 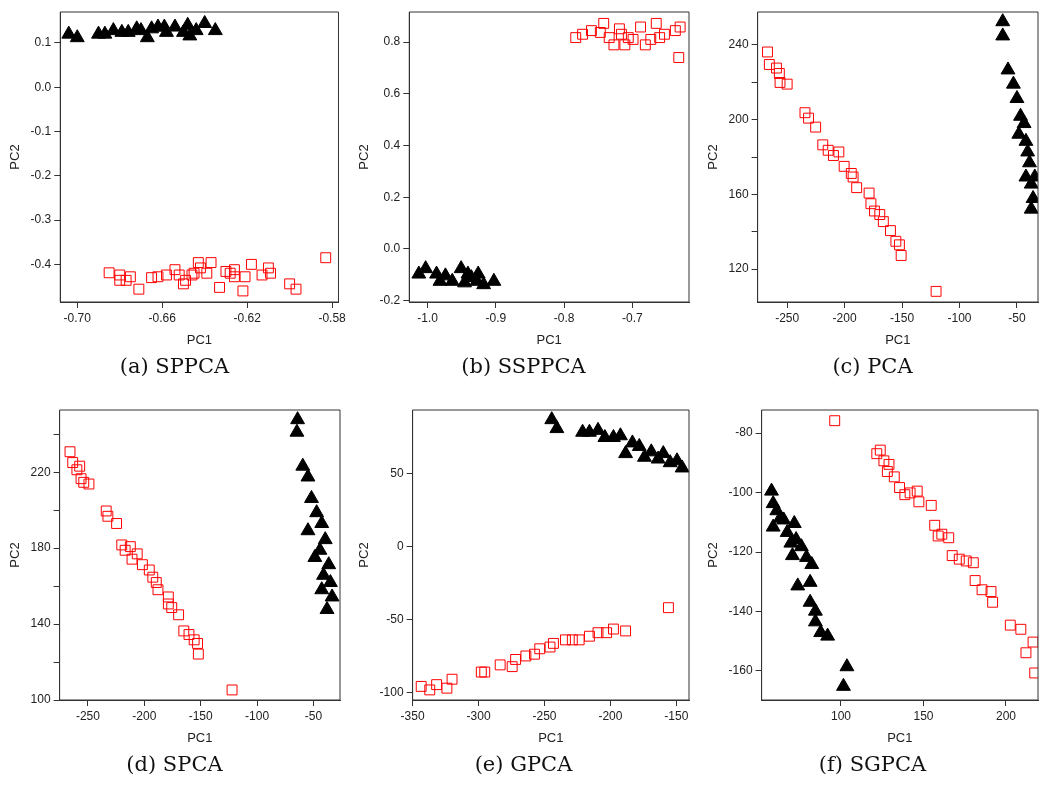 What do you see at coordinates (872, 764) in the screenshot?
I see `text: (f) SGPCA` at bounding box center [872, 764].